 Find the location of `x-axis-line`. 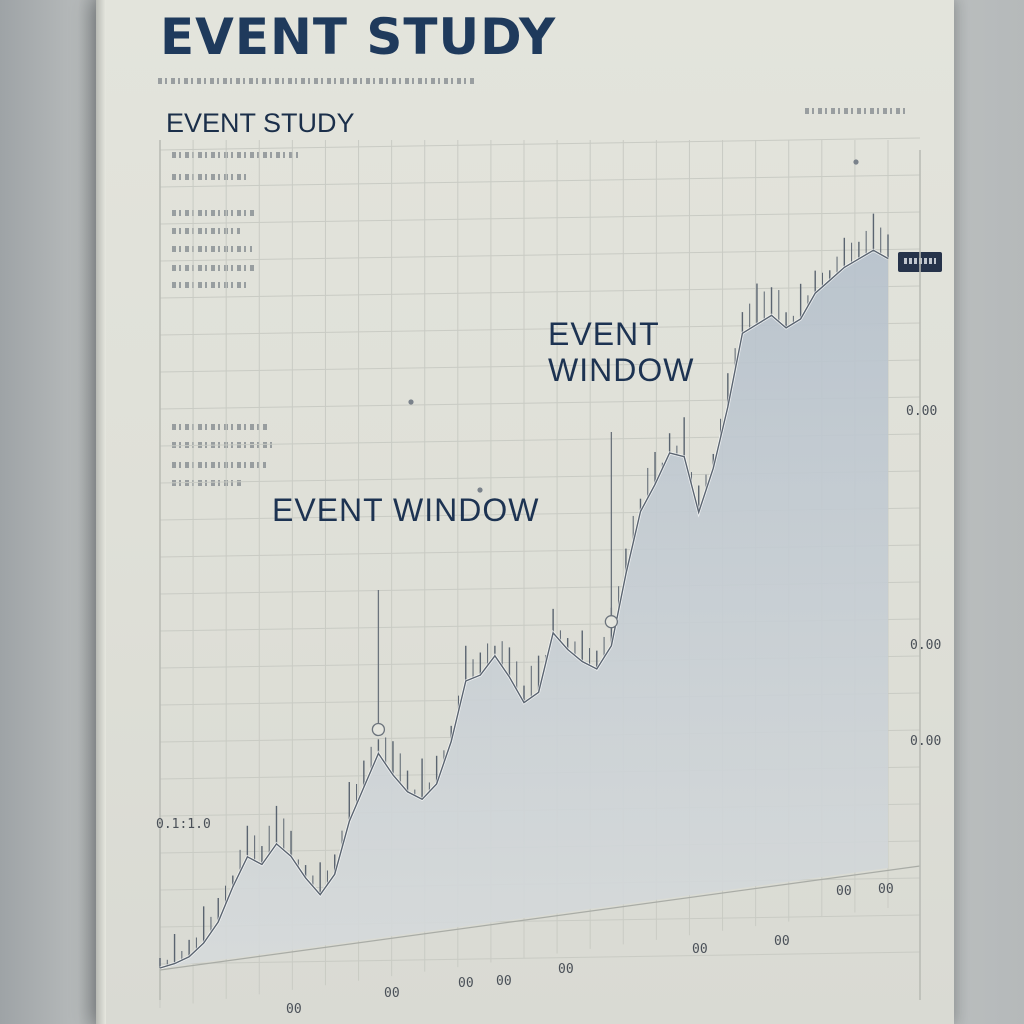

x-axis-line is located at coordinates (540, 918).